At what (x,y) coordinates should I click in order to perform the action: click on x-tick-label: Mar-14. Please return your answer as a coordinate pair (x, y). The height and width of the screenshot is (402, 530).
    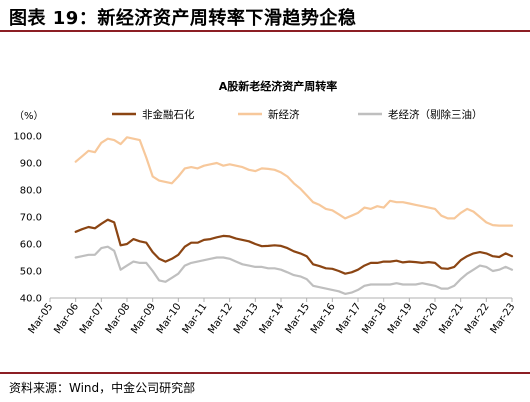
    Looking at the image, I should click on (272, 318).